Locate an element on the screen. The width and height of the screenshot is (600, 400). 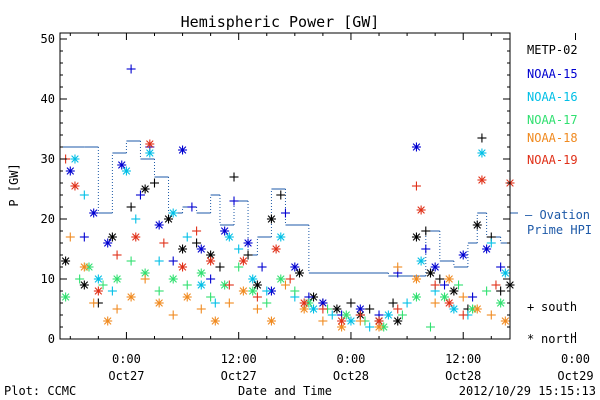
y-tick-label: 0 is located at coordinates (51, 339).